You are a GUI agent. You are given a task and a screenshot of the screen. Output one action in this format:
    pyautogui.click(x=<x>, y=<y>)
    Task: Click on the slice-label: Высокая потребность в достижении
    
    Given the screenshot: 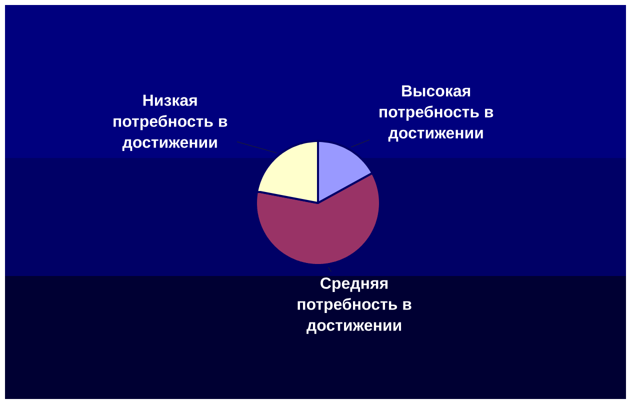 What is the action you would take?
    pyautogui.click(x=437, y=113)
    